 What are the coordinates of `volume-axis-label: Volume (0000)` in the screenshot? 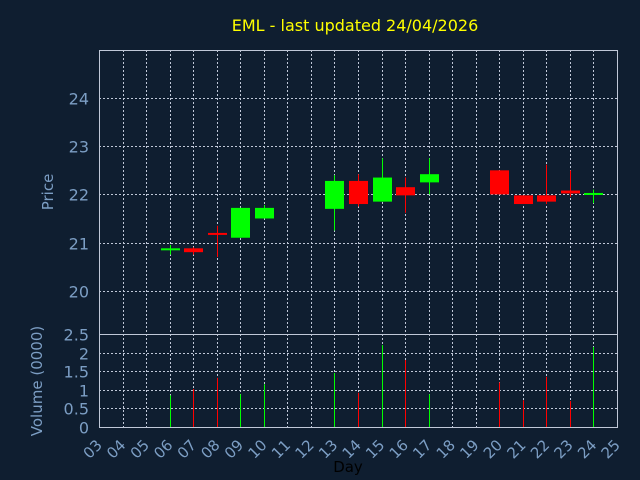 It's located at (37, 381).